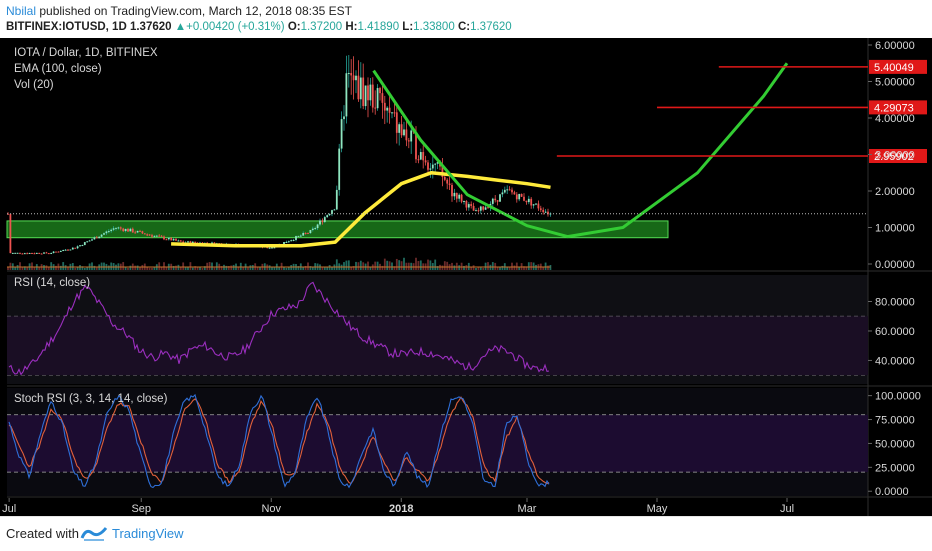  Describe the element at coordinates (892, 492) in the screenshot. I see `stoch-tick-label: 0.0000` at that location.